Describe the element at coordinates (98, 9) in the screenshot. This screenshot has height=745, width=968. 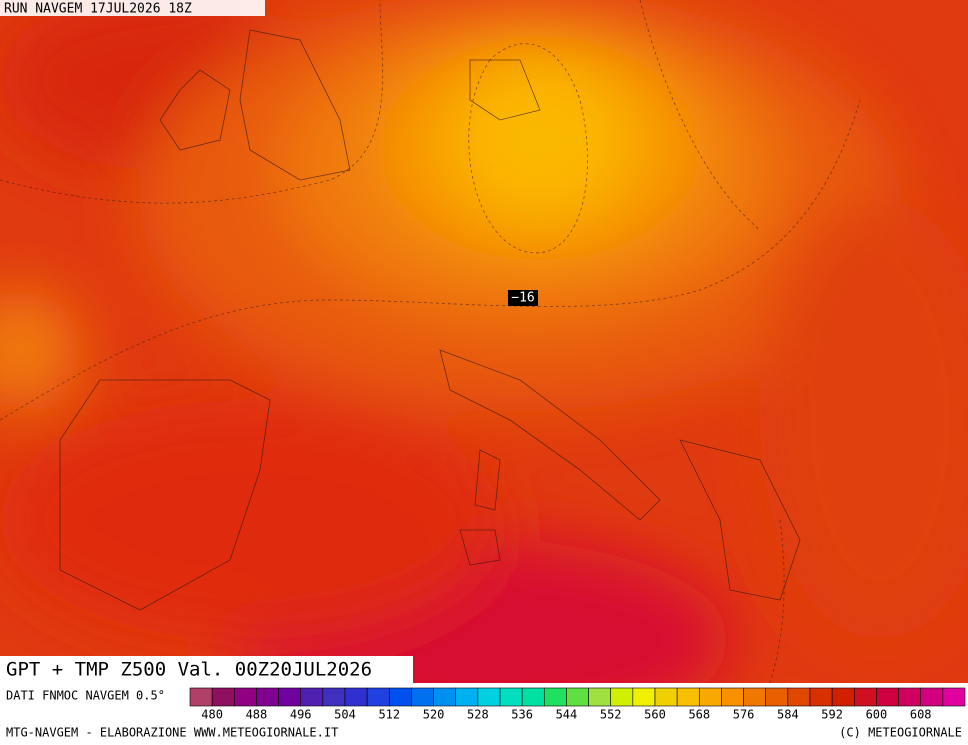
I see `run-title: RUN NAVGEM 17JUL2026 18Z` at that location.